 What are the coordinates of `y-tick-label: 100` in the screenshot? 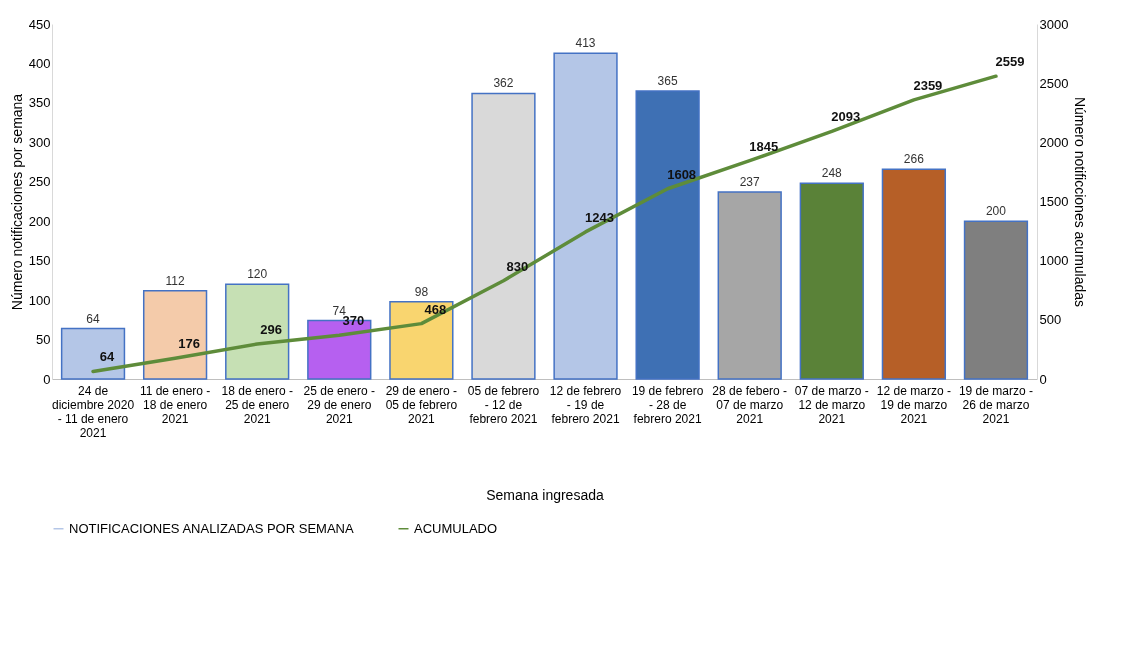 It's located at (39, 300).